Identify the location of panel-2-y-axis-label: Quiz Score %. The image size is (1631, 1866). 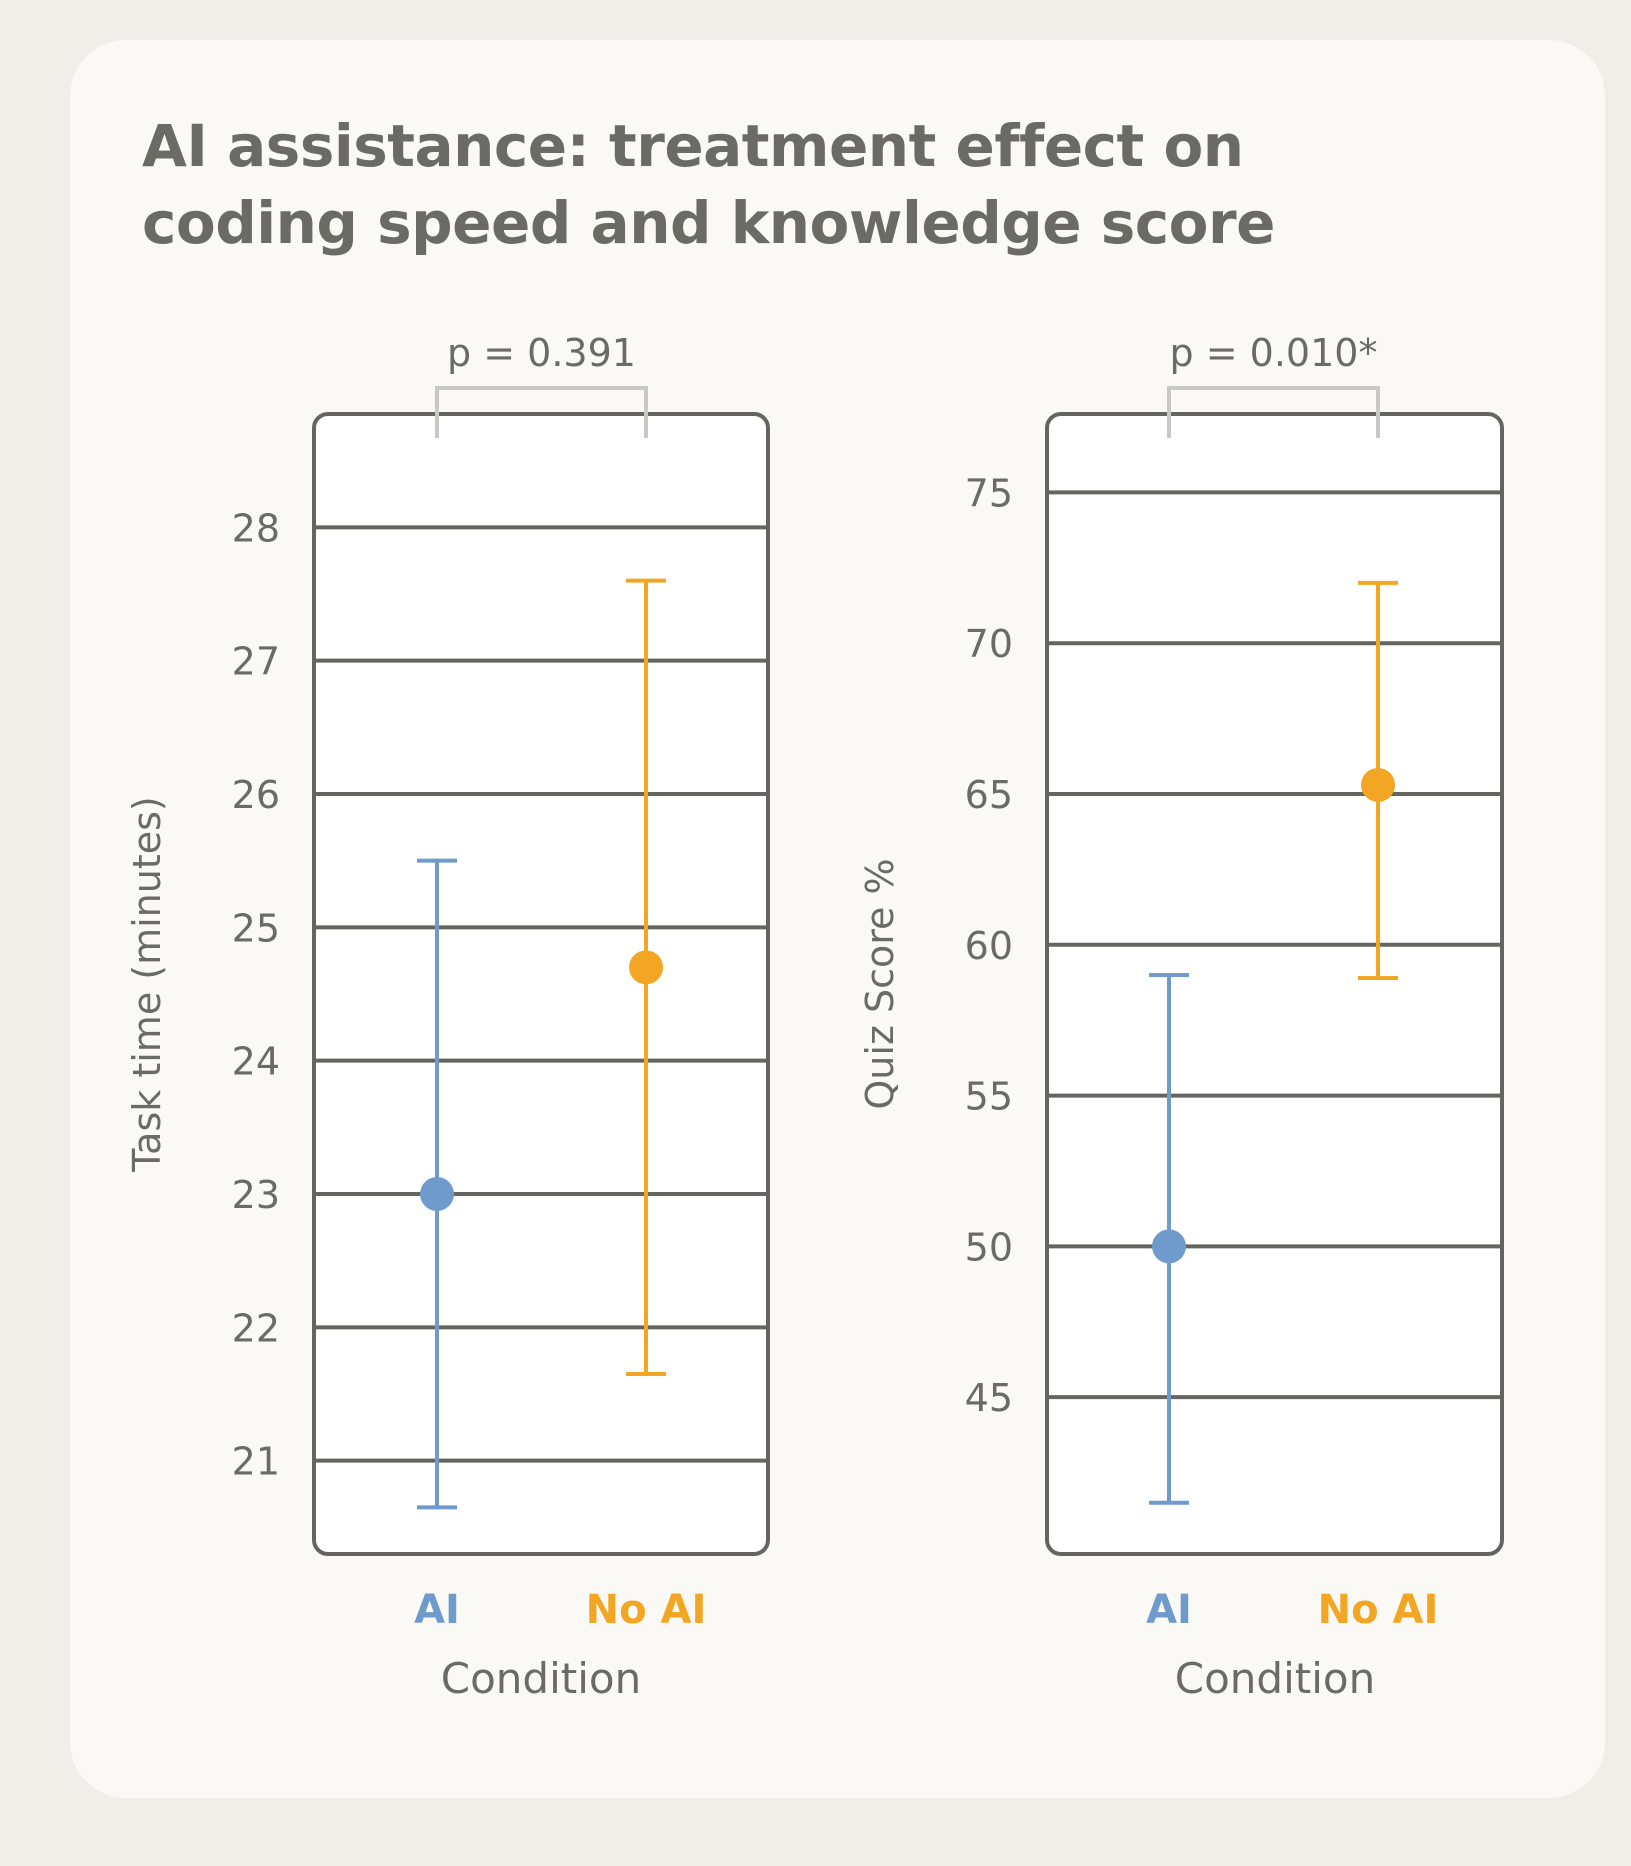
(880, 983).